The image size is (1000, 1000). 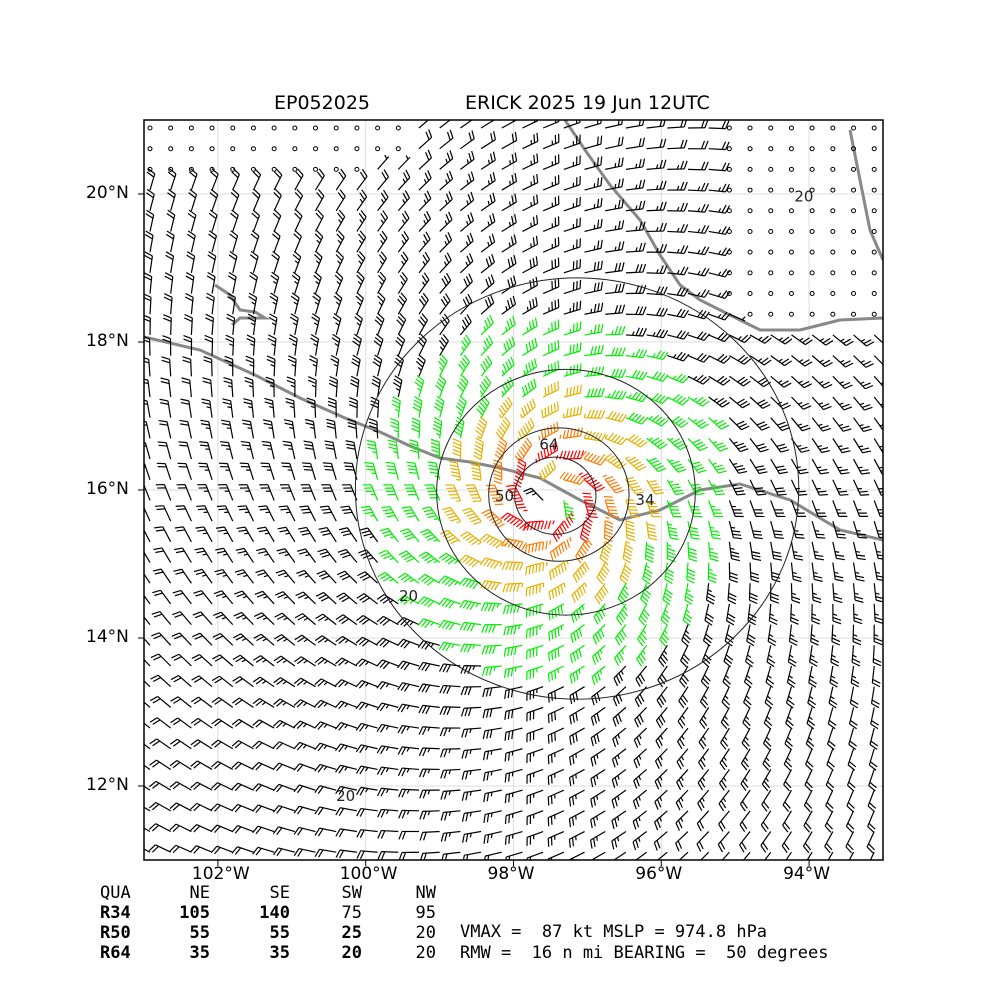 What do you see at coordinates (199, 933) in the screenshot?
I see `table-cell: 55` at bounding box center [199, 933].